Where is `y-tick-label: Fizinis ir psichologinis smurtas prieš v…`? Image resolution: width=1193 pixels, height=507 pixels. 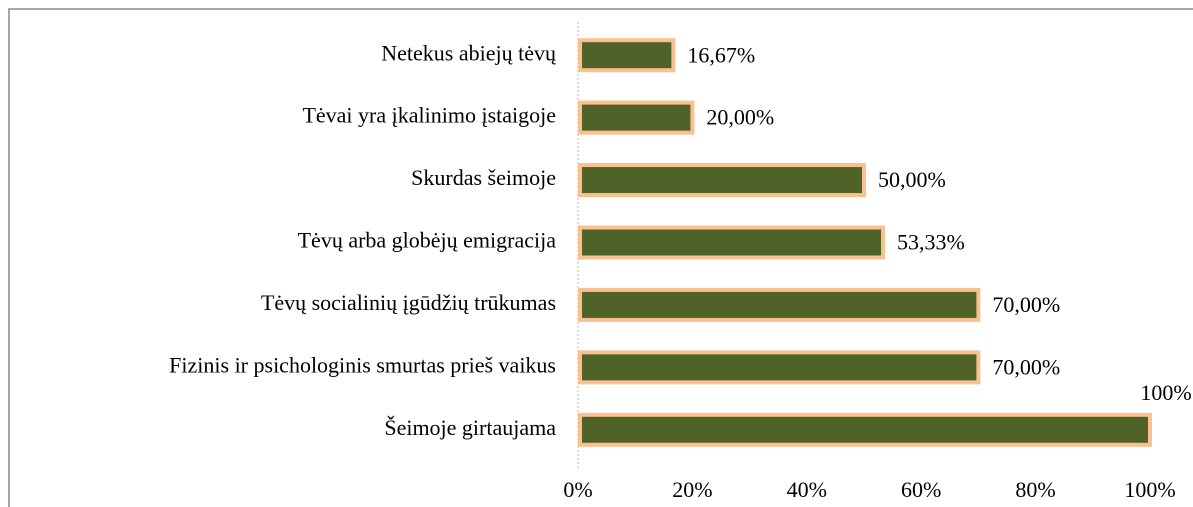 y-tick-label: Fizinis ir psichologinis smurtas prieš v… is located at coordinates (362, 364).